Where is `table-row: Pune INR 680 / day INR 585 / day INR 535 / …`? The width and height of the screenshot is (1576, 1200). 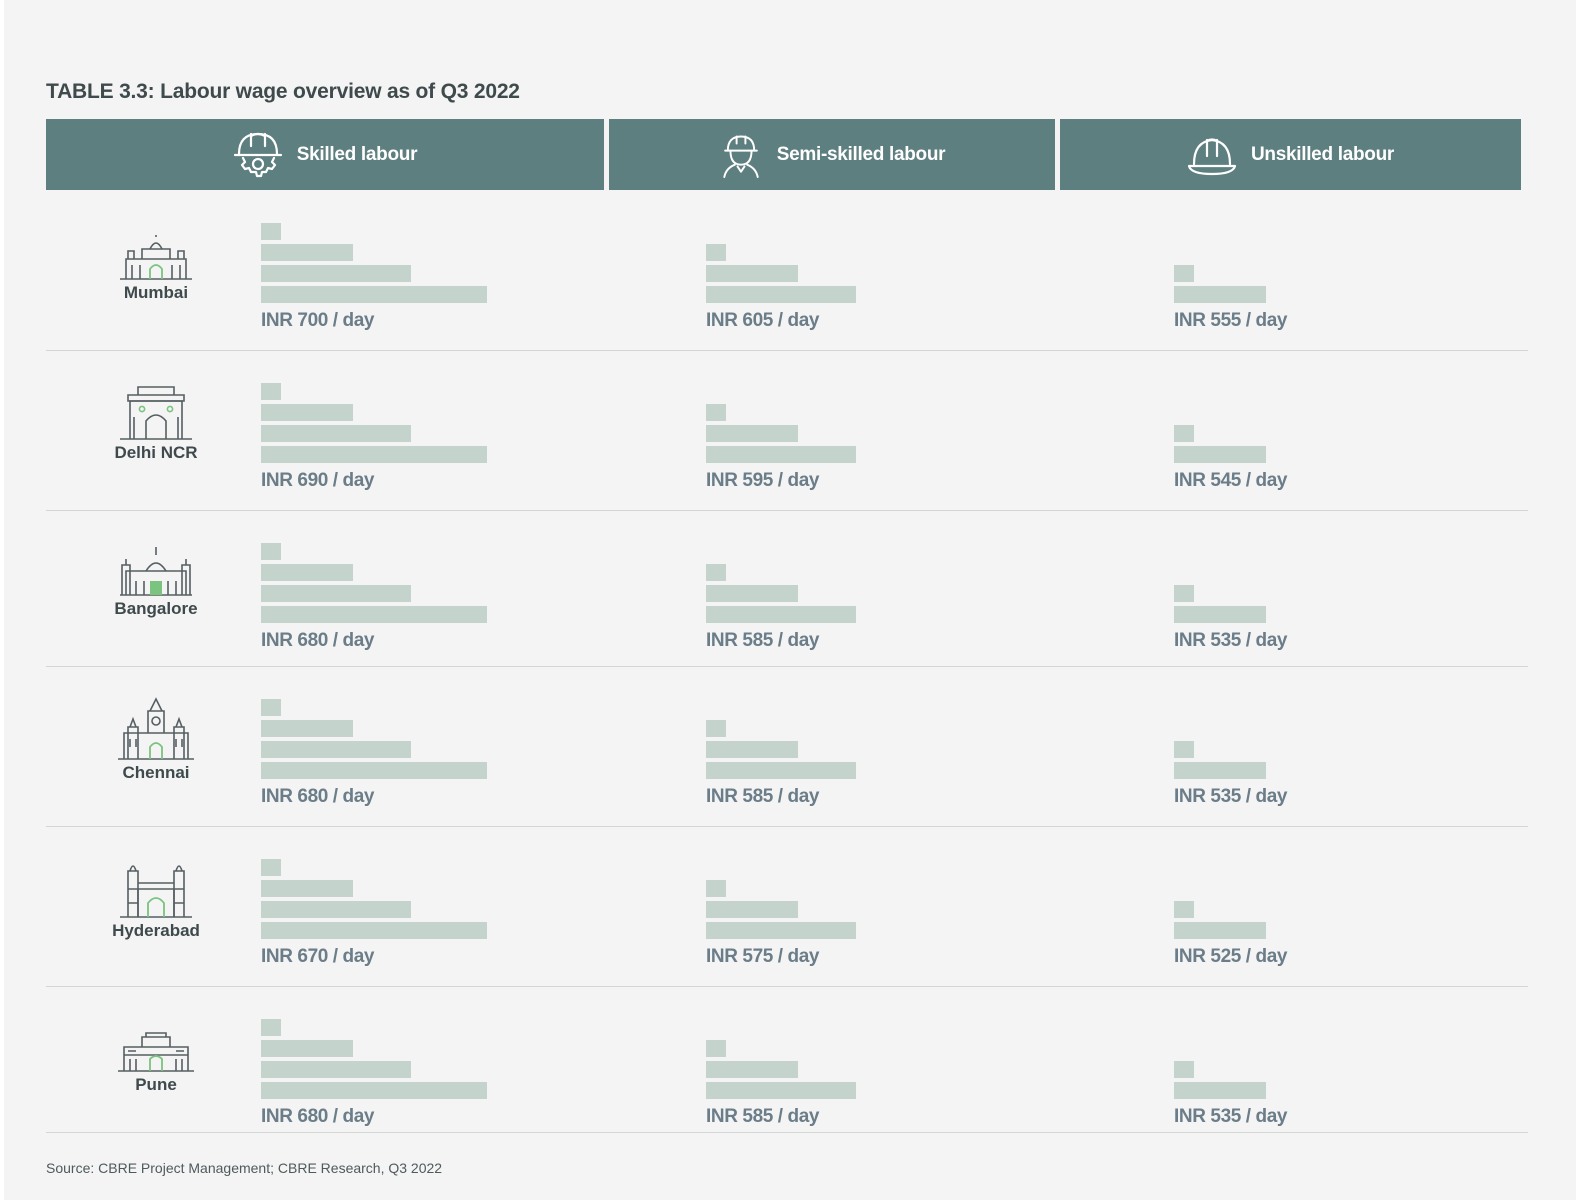 table-row: Pune INR 680 / day INR 585 / day INR 535 / … is located at coordinates (787, 1060).